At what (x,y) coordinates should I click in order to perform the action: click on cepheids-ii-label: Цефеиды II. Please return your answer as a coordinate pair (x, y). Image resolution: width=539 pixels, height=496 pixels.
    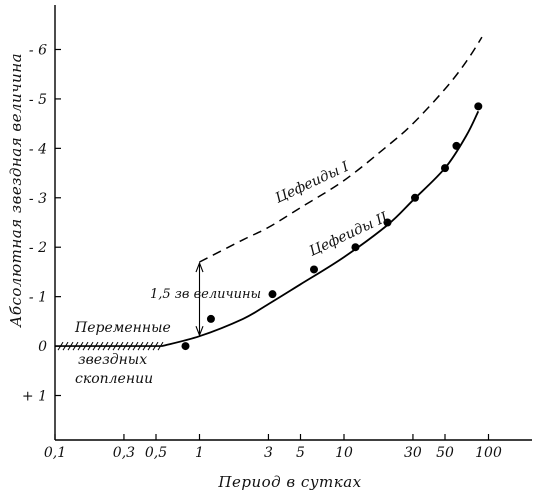
    Looking at the image, I should click on (349, 234).